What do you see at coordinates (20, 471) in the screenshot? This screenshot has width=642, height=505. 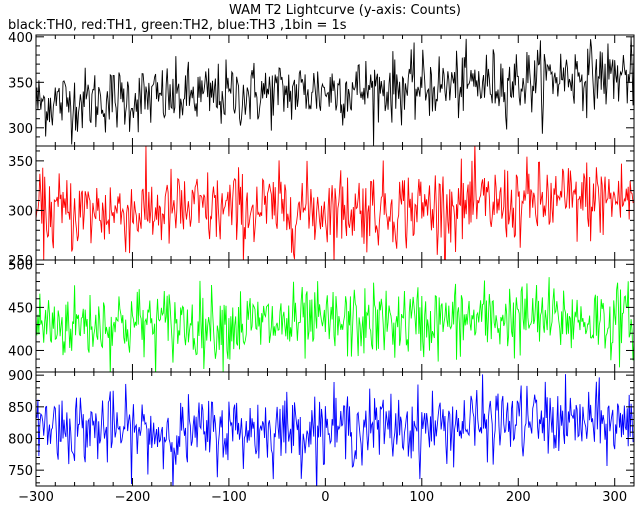 I see `y-tick-label: 750` at bounding box center [20, 471].